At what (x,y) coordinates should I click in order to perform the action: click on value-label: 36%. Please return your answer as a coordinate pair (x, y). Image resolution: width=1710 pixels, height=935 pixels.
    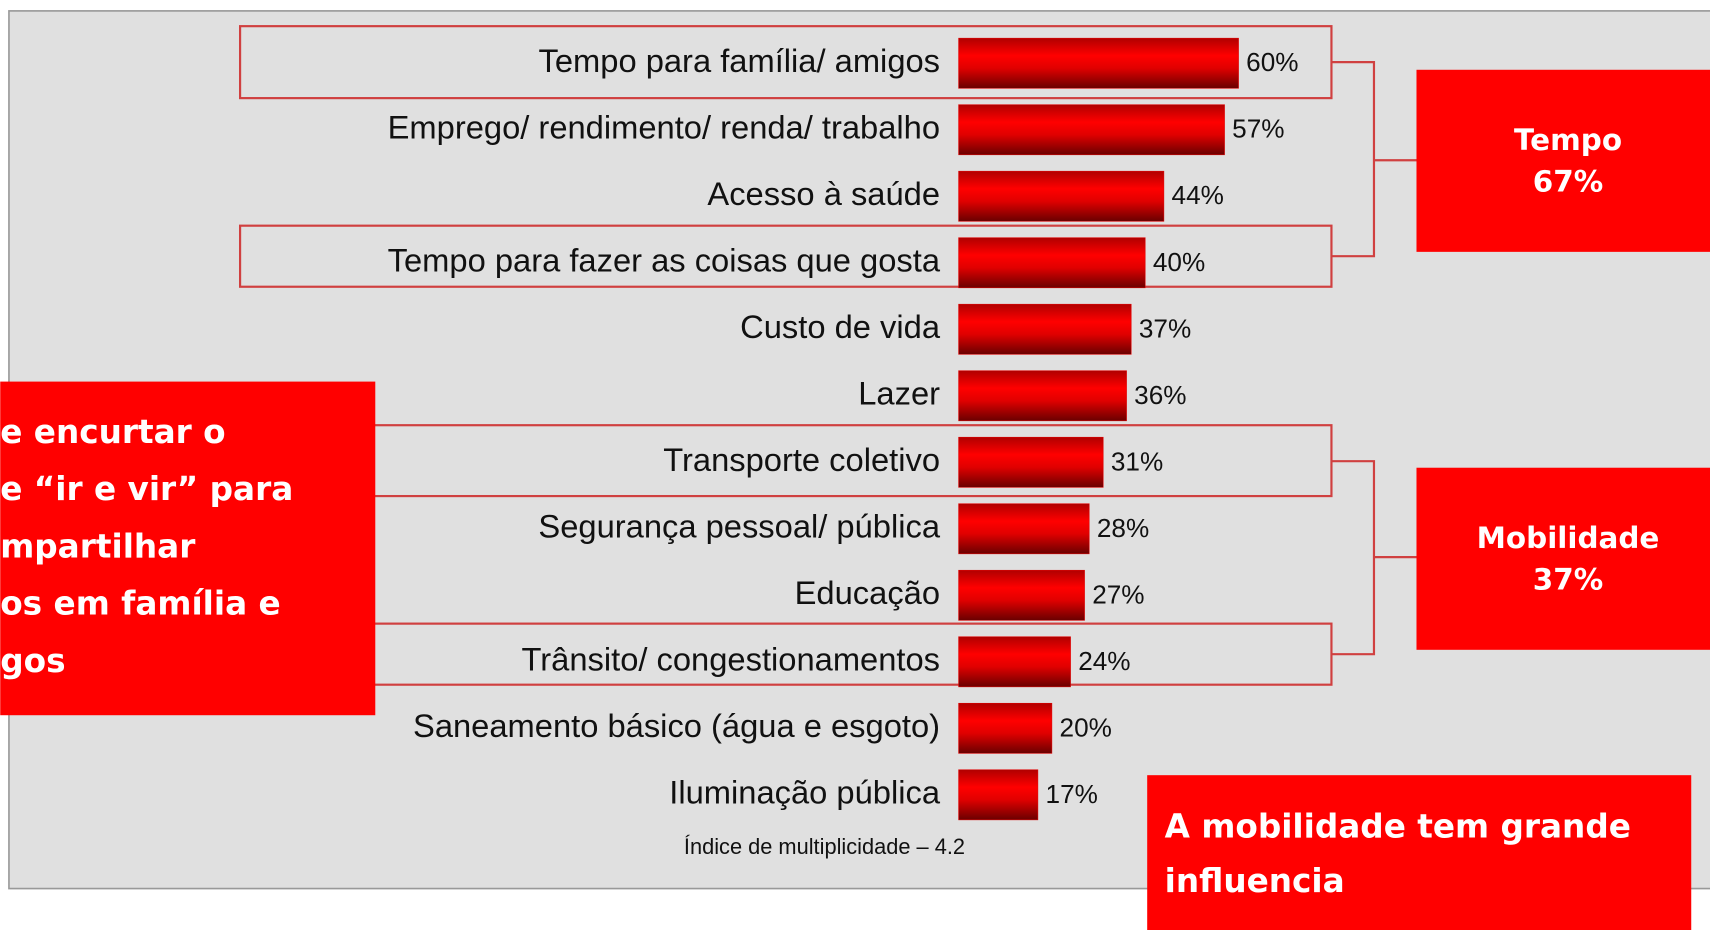
    Looking at the image, I should click on (1160, 395).